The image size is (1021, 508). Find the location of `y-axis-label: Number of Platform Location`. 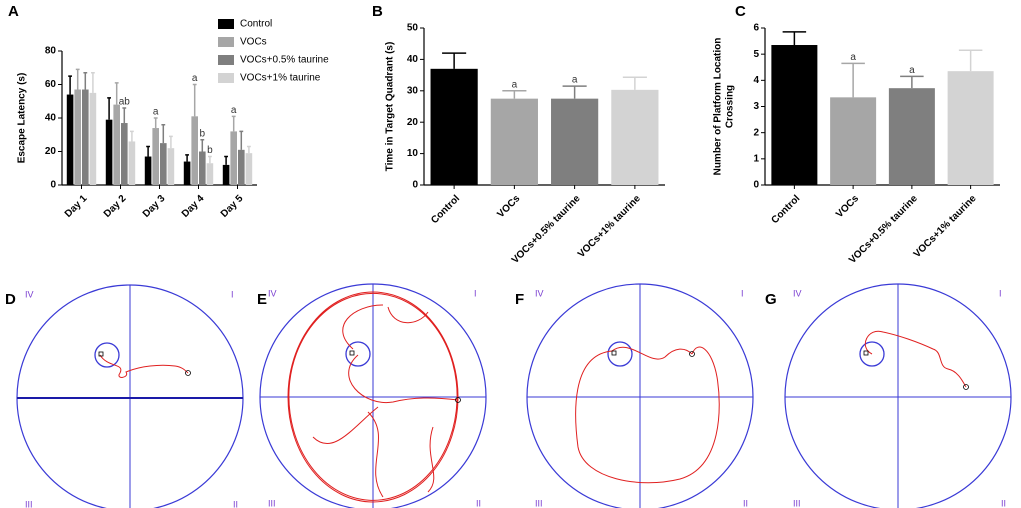

y-axis-label: Number of Platform Location is located at coordinates (718, 107).